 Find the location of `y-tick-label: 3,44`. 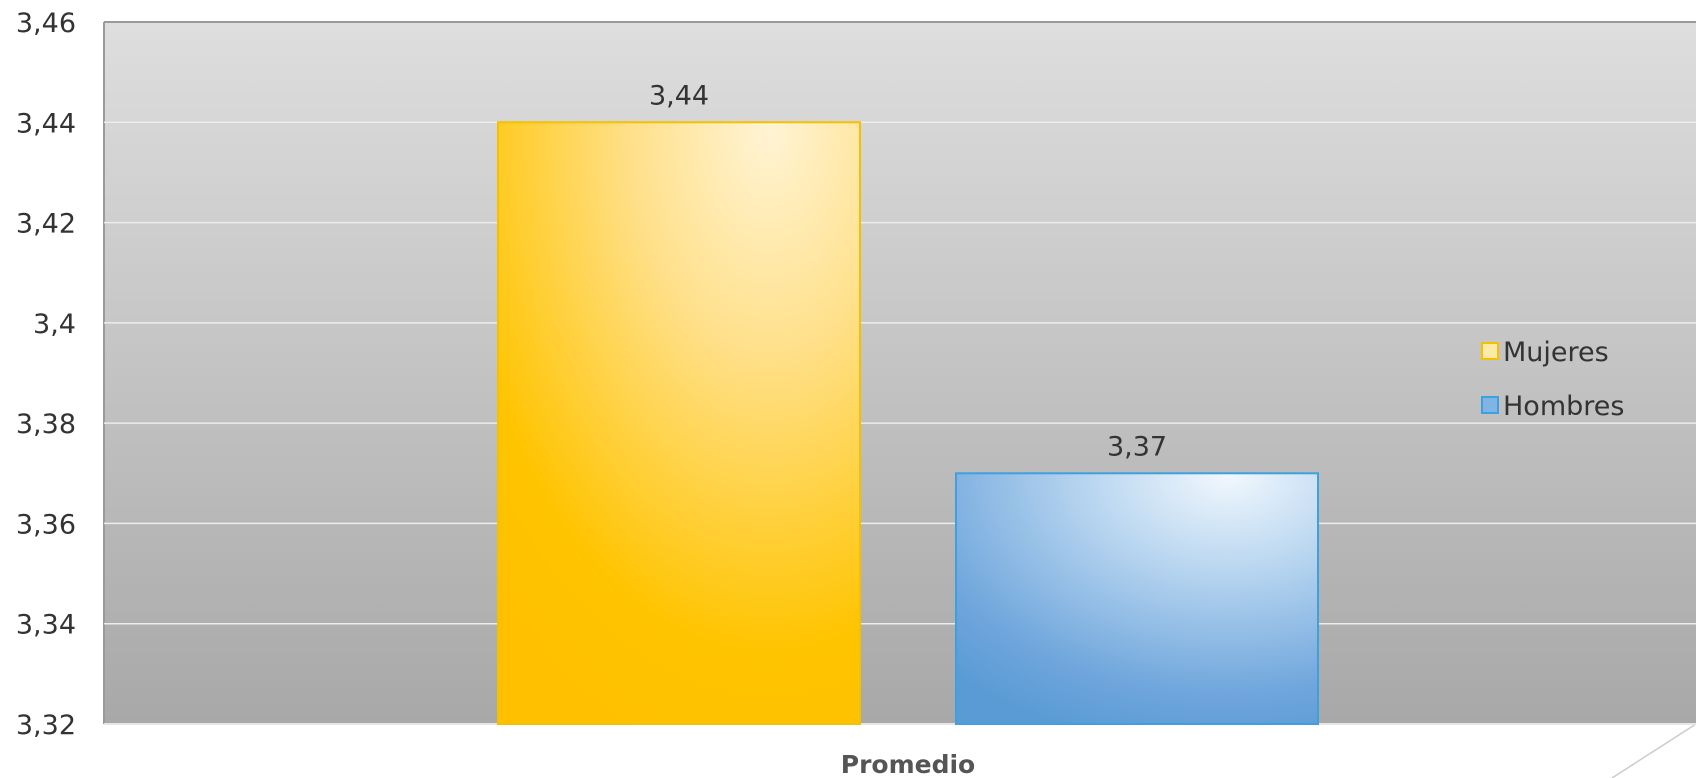

y-tick-label: 3,44 is located at coordinates (46, 123).